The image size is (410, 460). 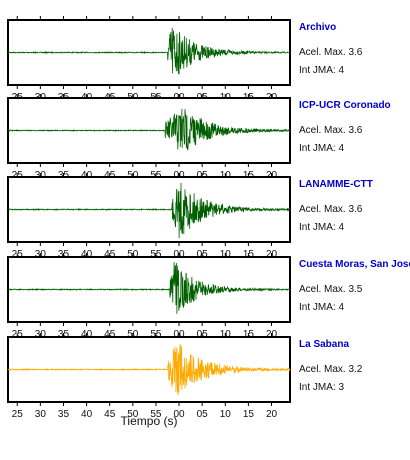 I want to click on tick-label: 50, so click(x=133, y=414).